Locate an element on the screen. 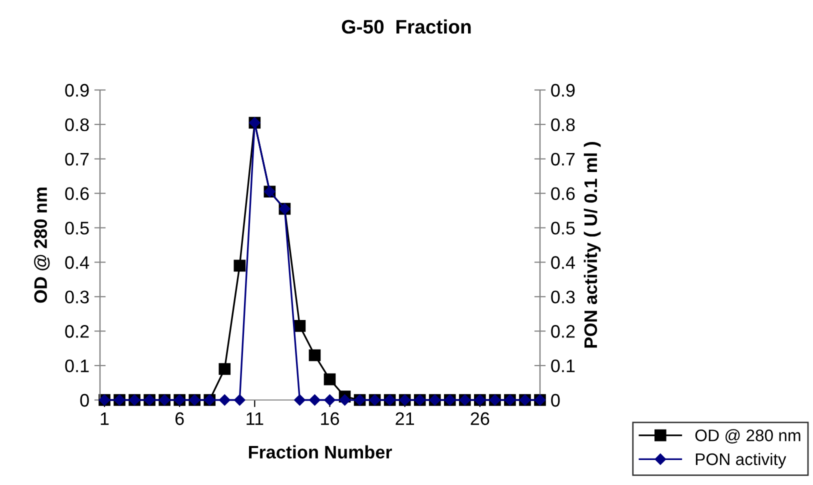 Image resolution: width=813 pixels, height=485 pixels. y2-tick-label: 0.2 is located at coordinates (563, 331).